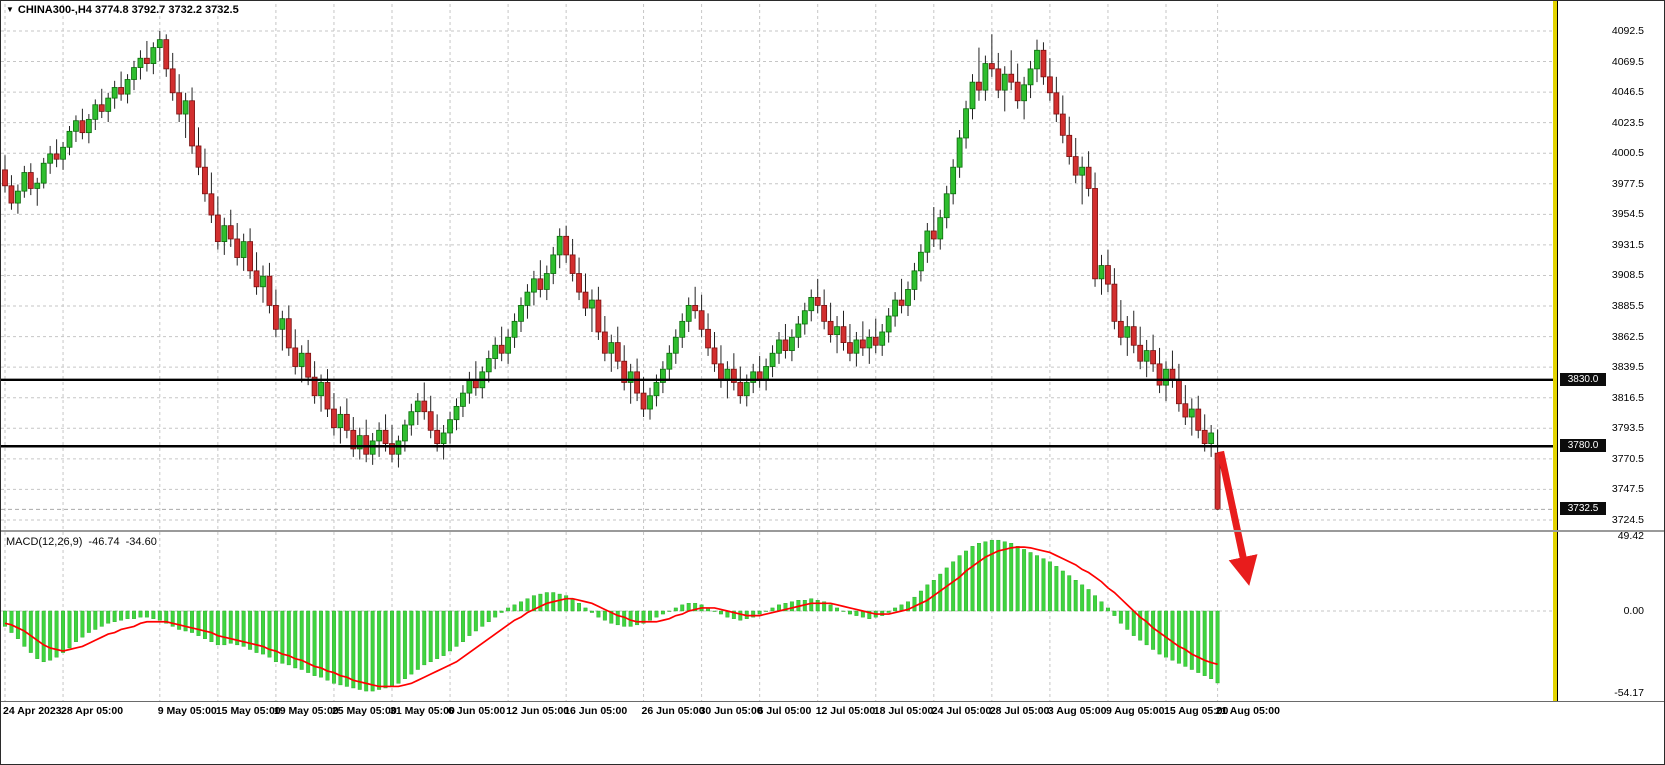 This screenshot has width=1665, height=765. I want to click on macd-tick: -54.17, so click(1629, 693).